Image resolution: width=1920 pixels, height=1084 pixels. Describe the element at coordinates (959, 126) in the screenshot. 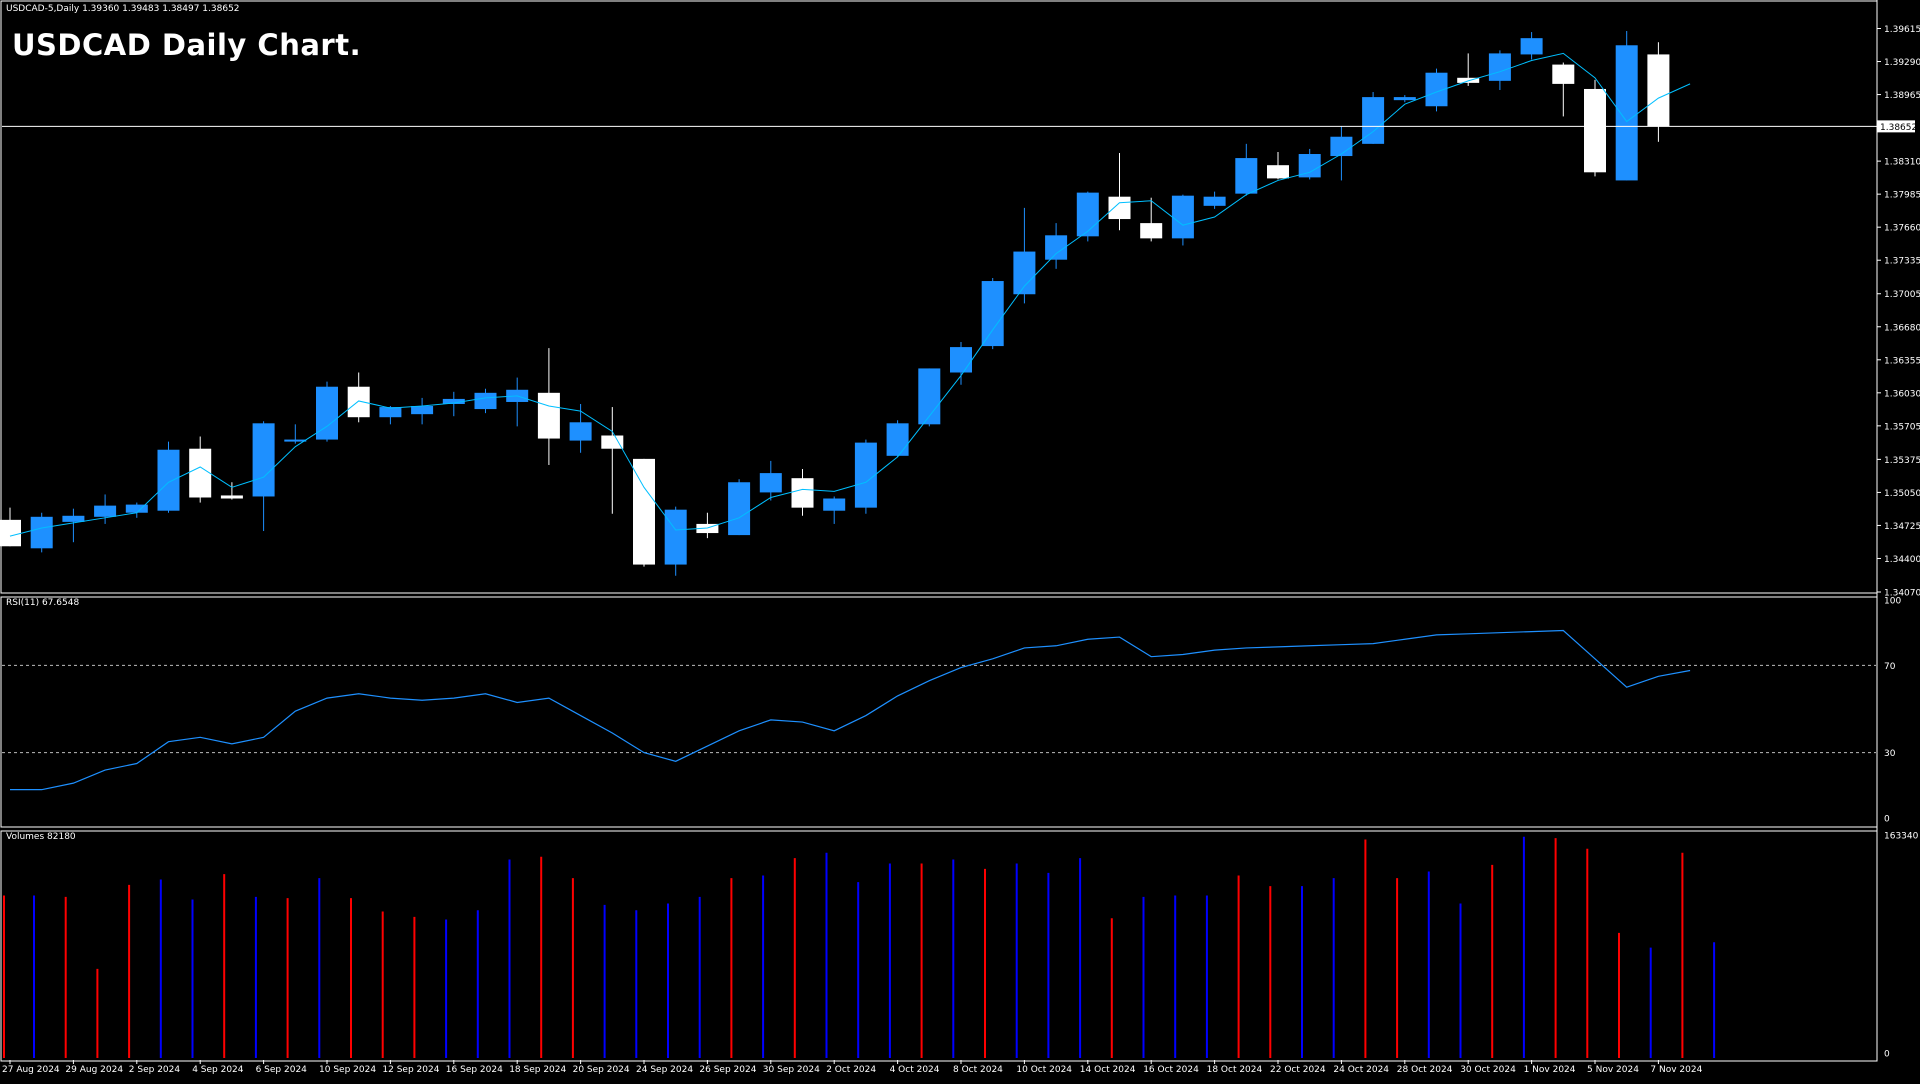

I see `current-price-line: 1.38652` at that location.